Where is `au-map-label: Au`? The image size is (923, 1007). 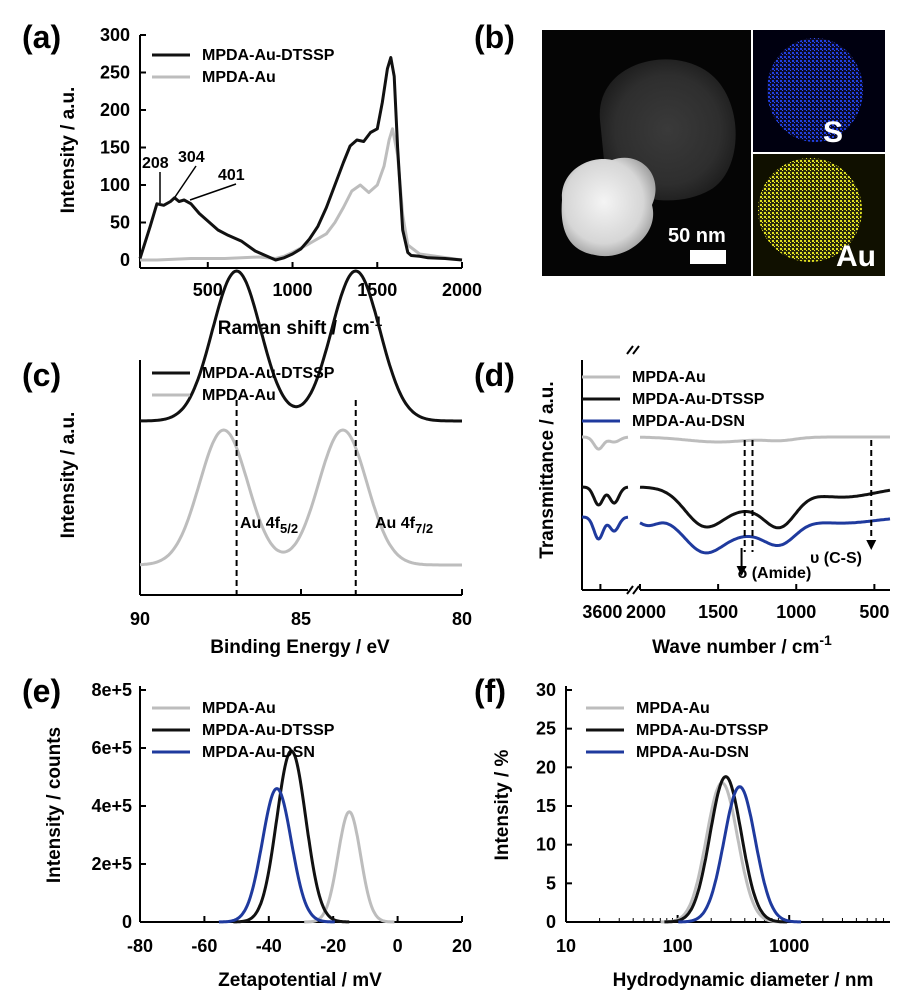
au-map-label: Au is located at coordinates (856, 256).